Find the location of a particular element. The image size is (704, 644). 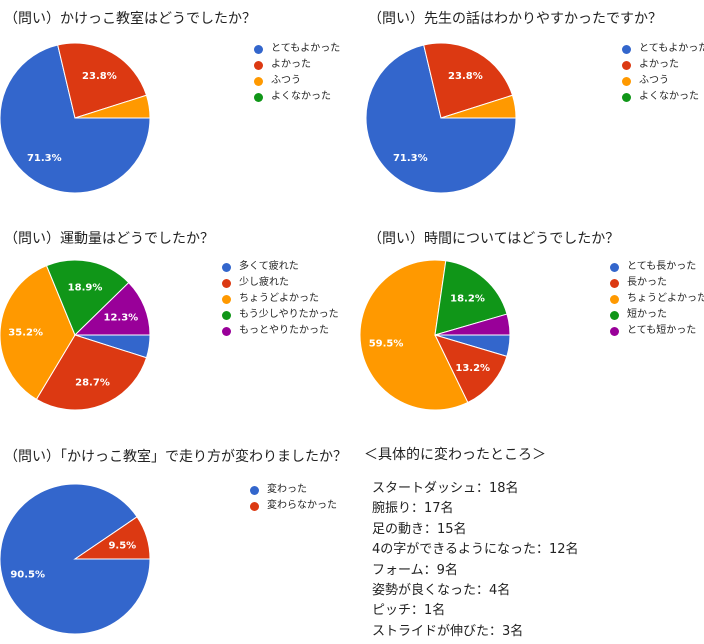

pie-chart-2: 71.3% 23.8% is located at coordinates (441, 118).